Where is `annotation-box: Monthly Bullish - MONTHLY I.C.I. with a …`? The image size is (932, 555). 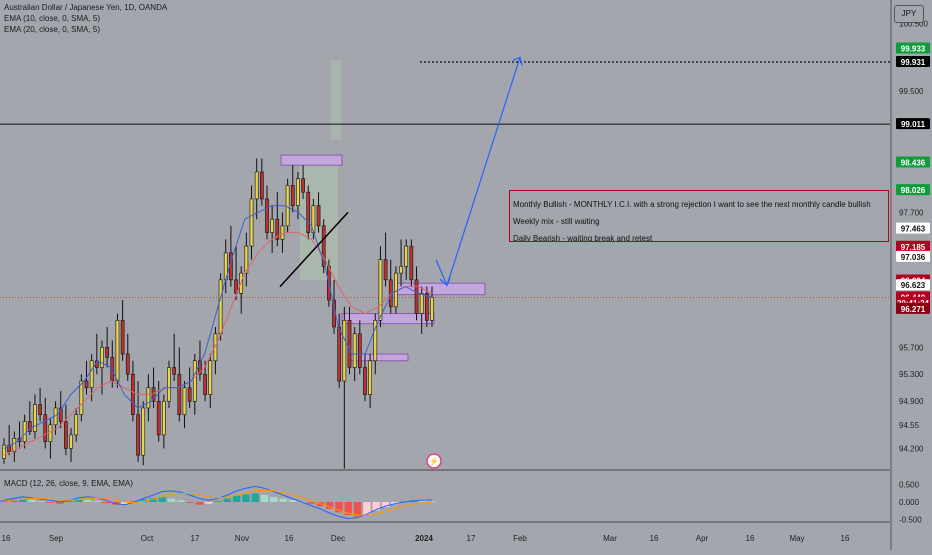 annotation-box: Monthly Bullish - MONTHLY I.C.I. with a … is located at coordinates (699, 216).